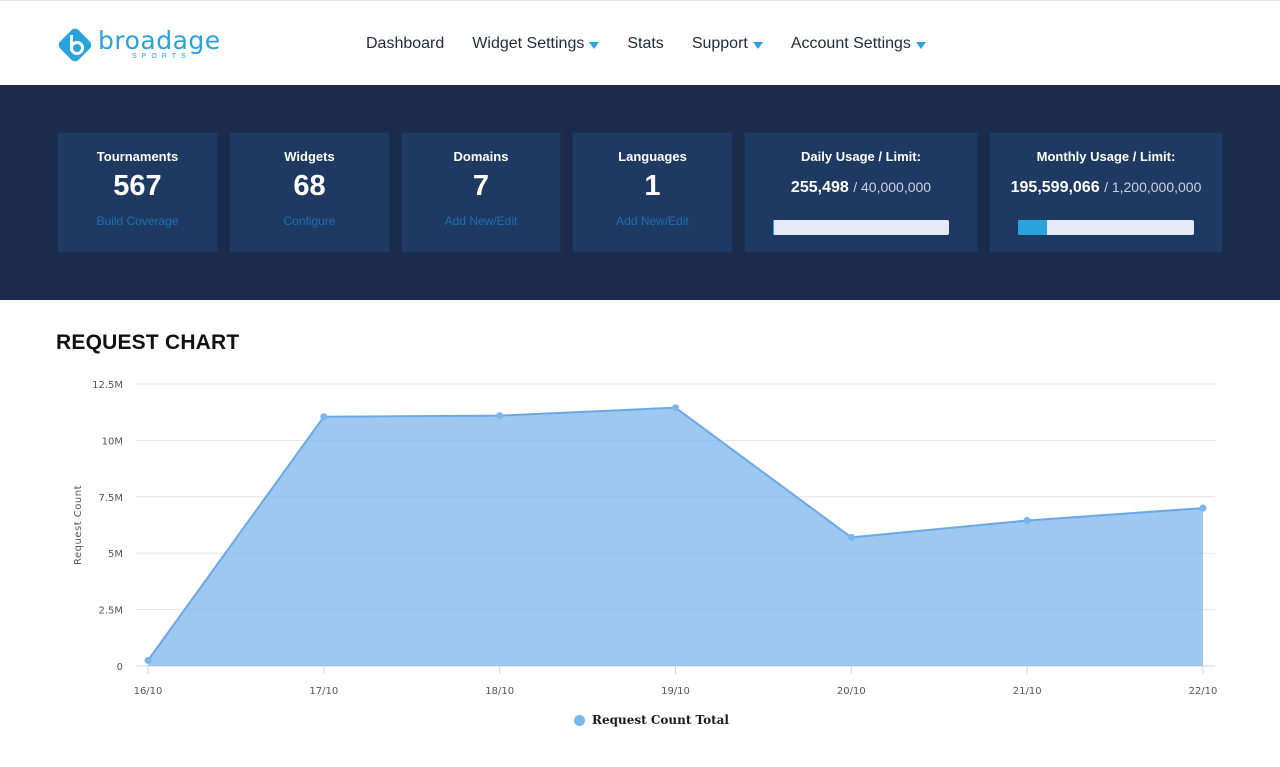 The image size is (1280, 767). I want to click on usage-used: 195,599,066, so click(1055, 187).